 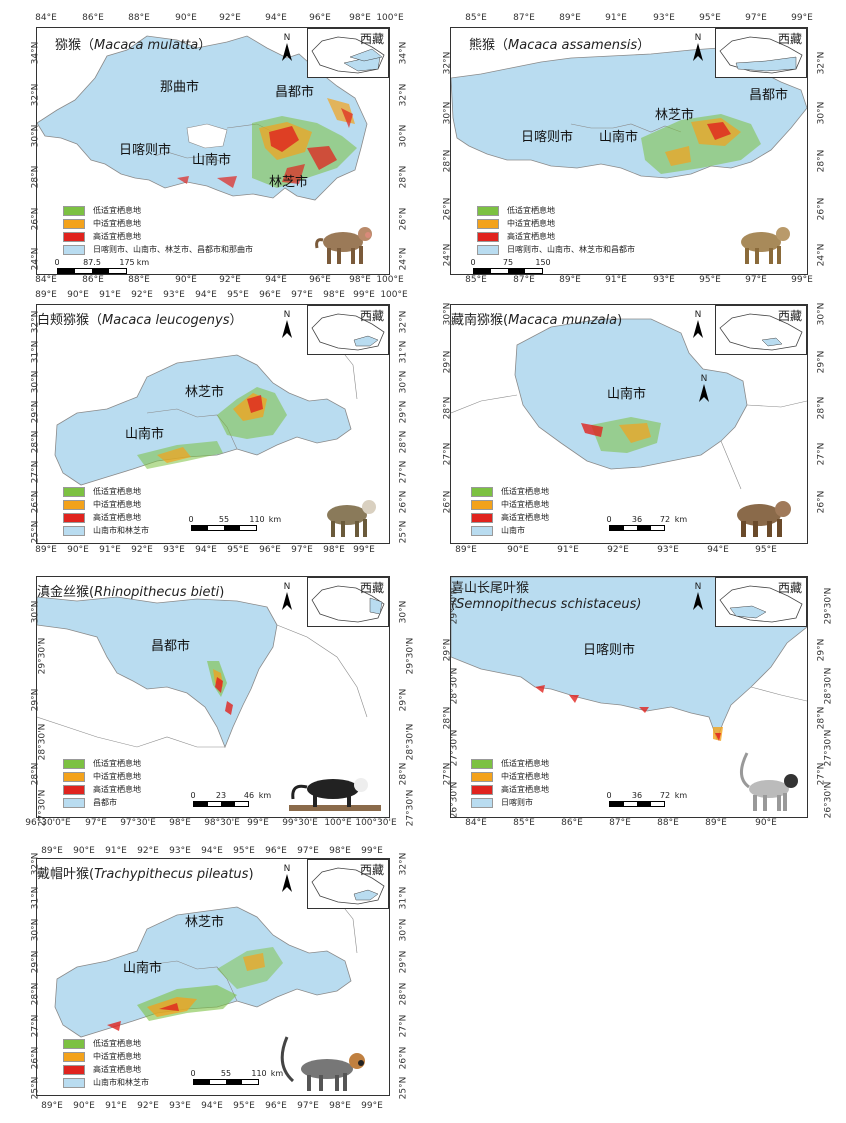 What do you see at coordinates (769, 781) in the screenshot?
I see `nepal-gray-langur-illustration` at bounding box center [769, 781].